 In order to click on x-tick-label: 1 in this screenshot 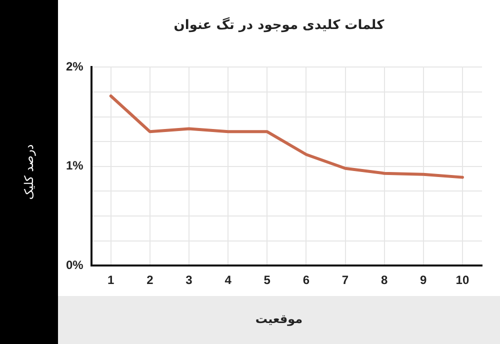, I will do `click(111, 280)`.